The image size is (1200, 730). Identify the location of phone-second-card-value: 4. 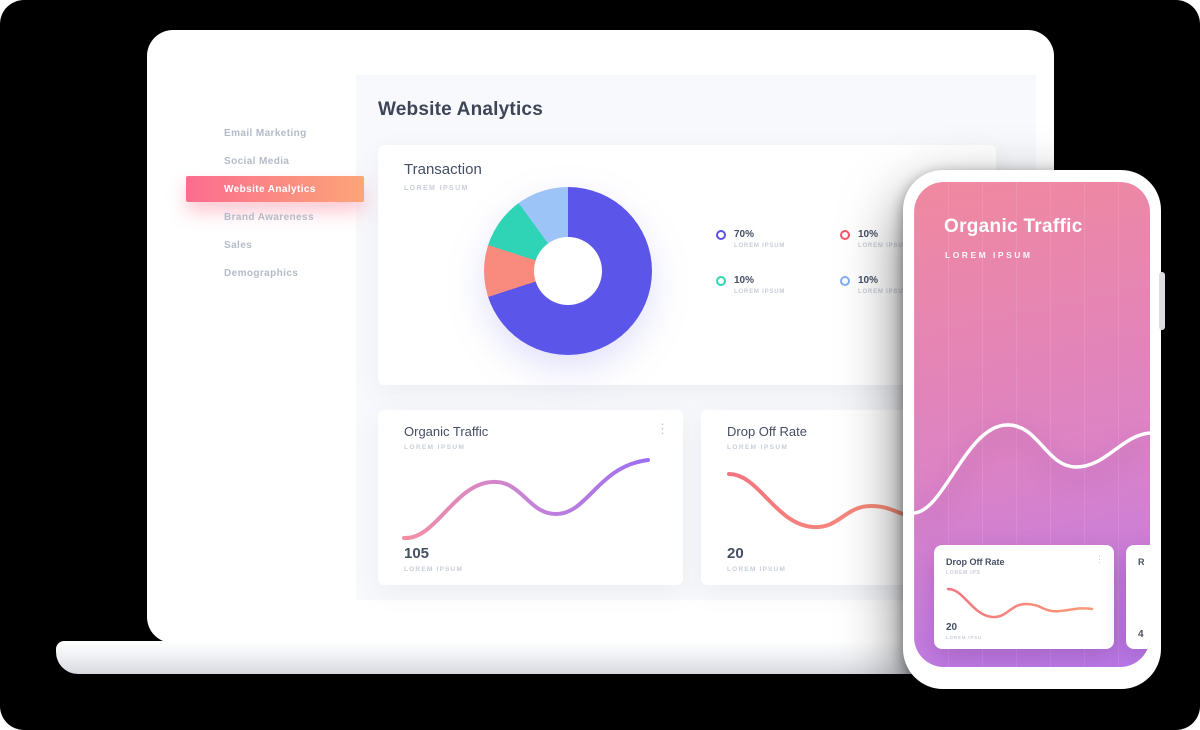
(1141, 634).